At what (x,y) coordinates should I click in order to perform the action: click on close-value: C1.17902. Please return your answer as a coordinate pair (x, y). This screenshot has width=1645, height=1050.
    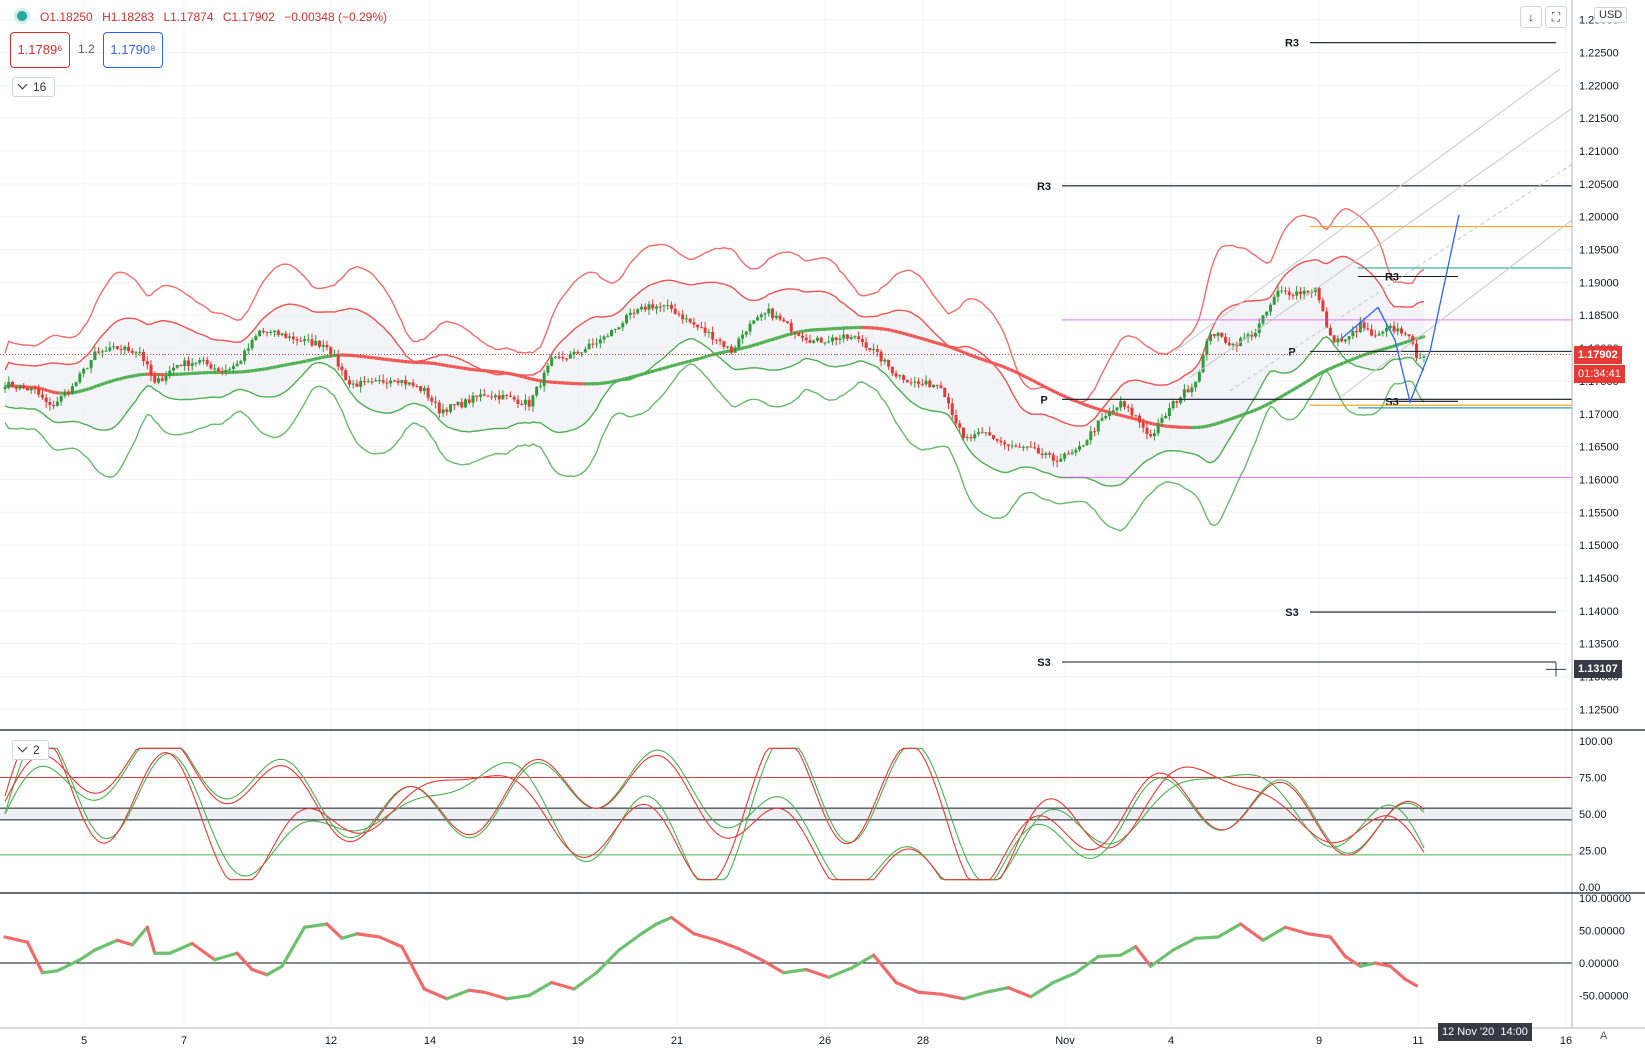
    Looking at the image, I should click on (249, 17).